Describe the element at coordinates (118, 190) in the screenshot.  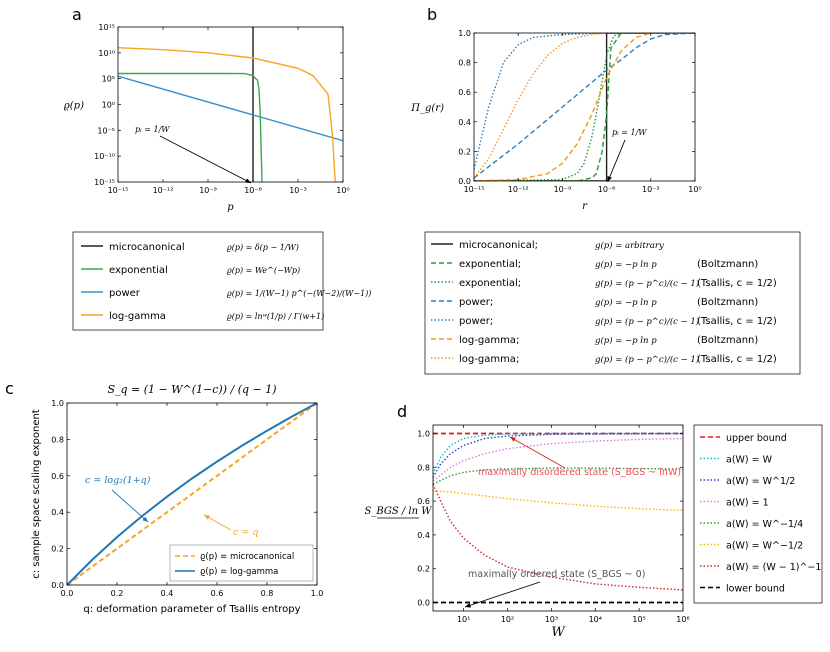
I see `x-axis-a-tick-label: 10⁻¹⁵` at that location.